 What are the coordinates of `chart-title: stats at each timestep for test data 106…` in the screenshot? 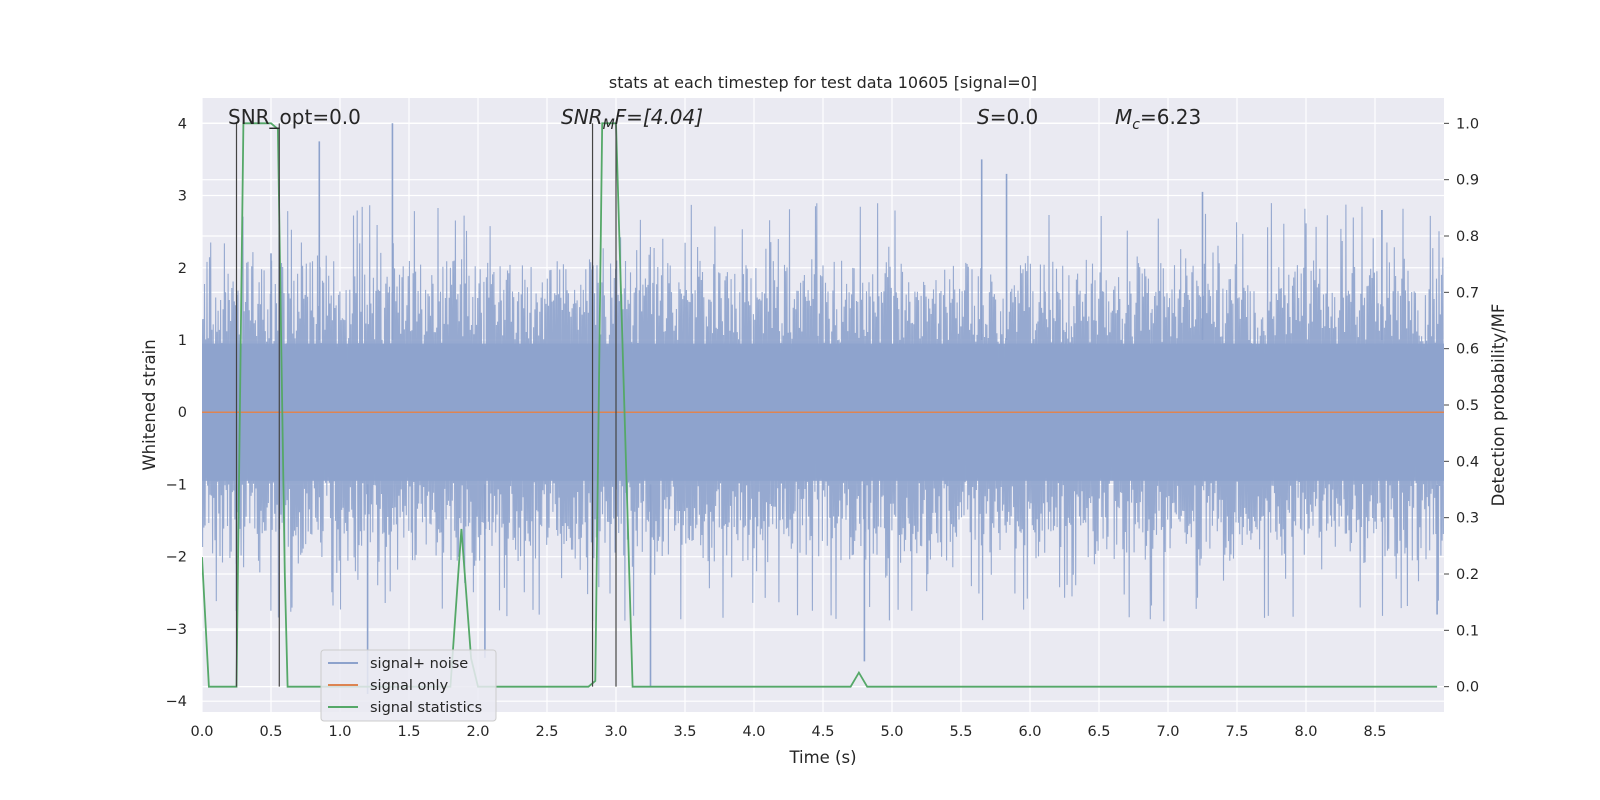 It's located at (823, 82).